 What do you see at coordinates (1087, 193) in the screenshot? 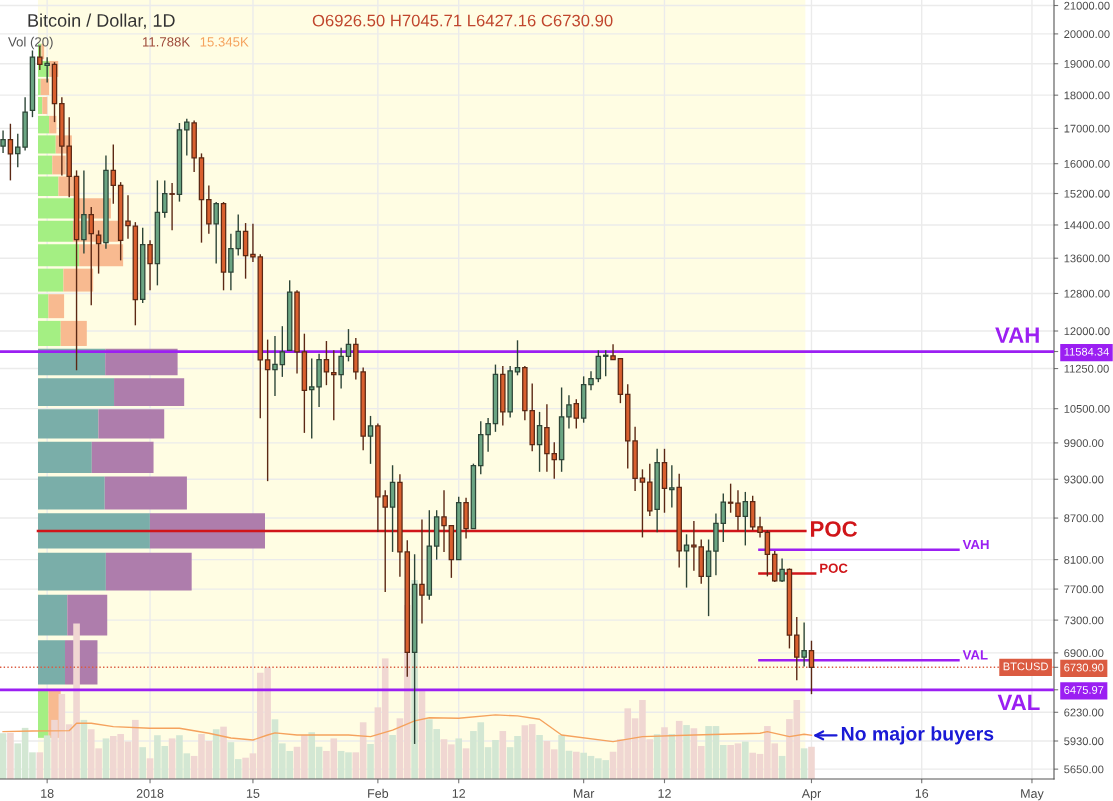
I see `y-tick-label: 15200.00` at bounding box center [1087, 193].